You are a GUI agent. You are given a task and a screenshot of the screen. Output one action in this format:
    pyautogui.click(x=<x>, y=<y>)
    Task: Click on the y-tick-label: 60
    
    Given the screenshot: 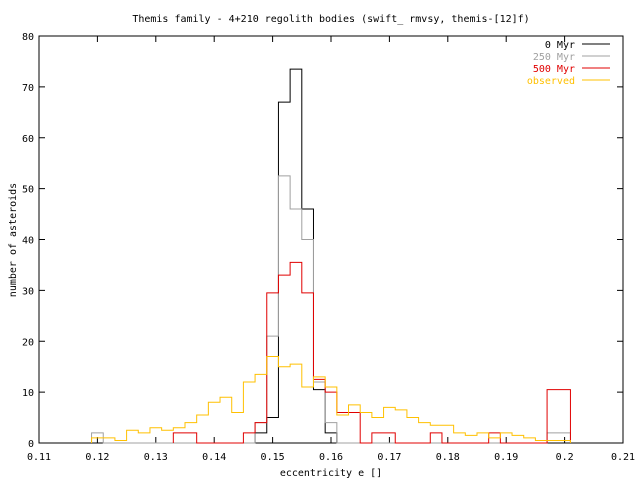 What is the action you would take?
    pyautogui.click(x=28, y=139)
    